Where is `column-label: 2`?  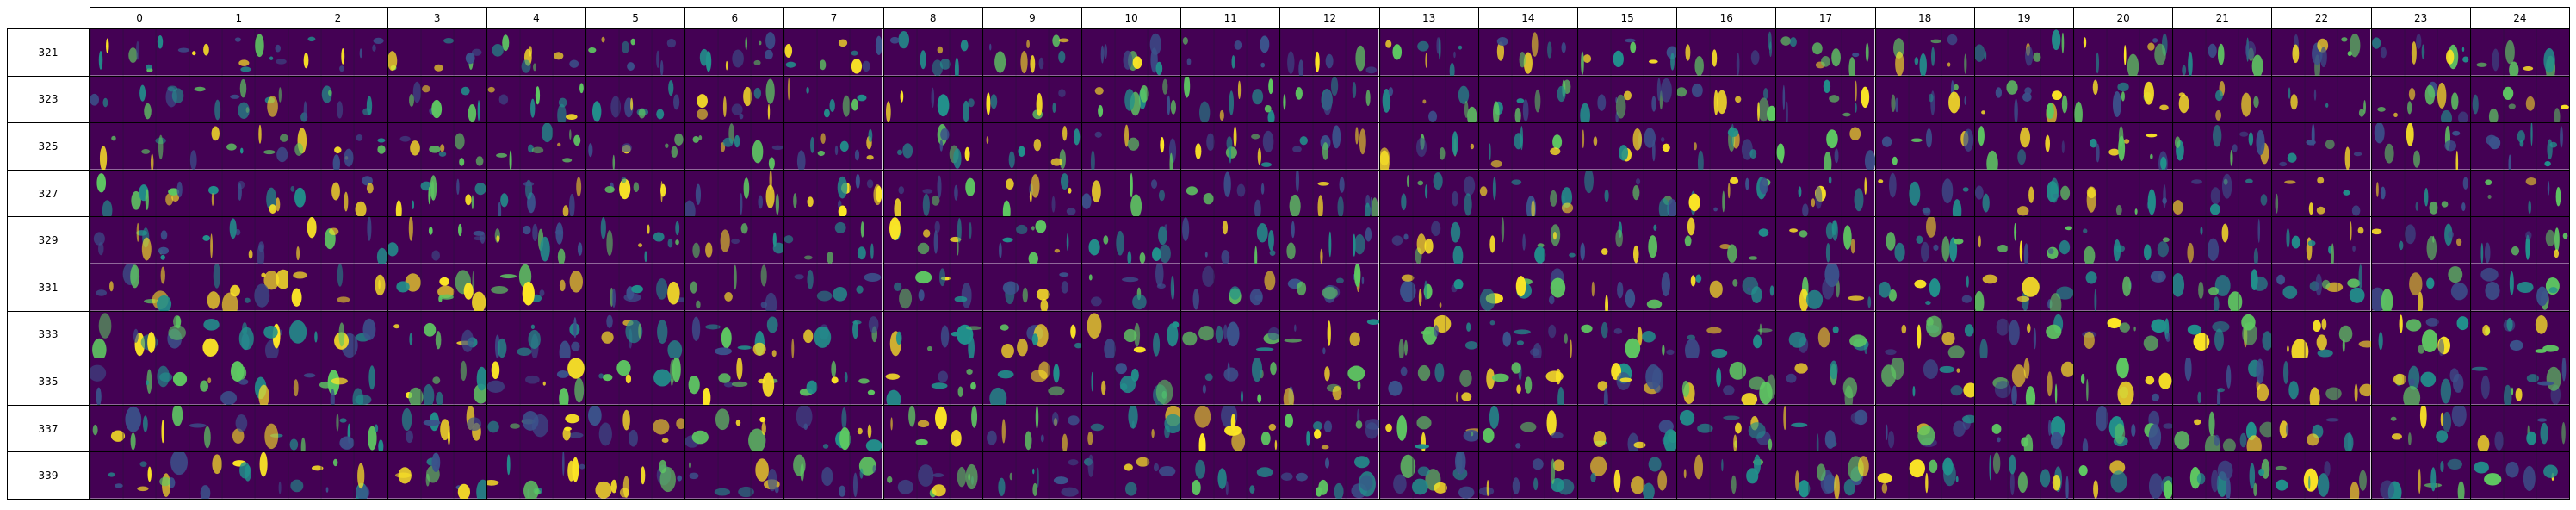
column-label: 2 is located at coordinates (338, 18).